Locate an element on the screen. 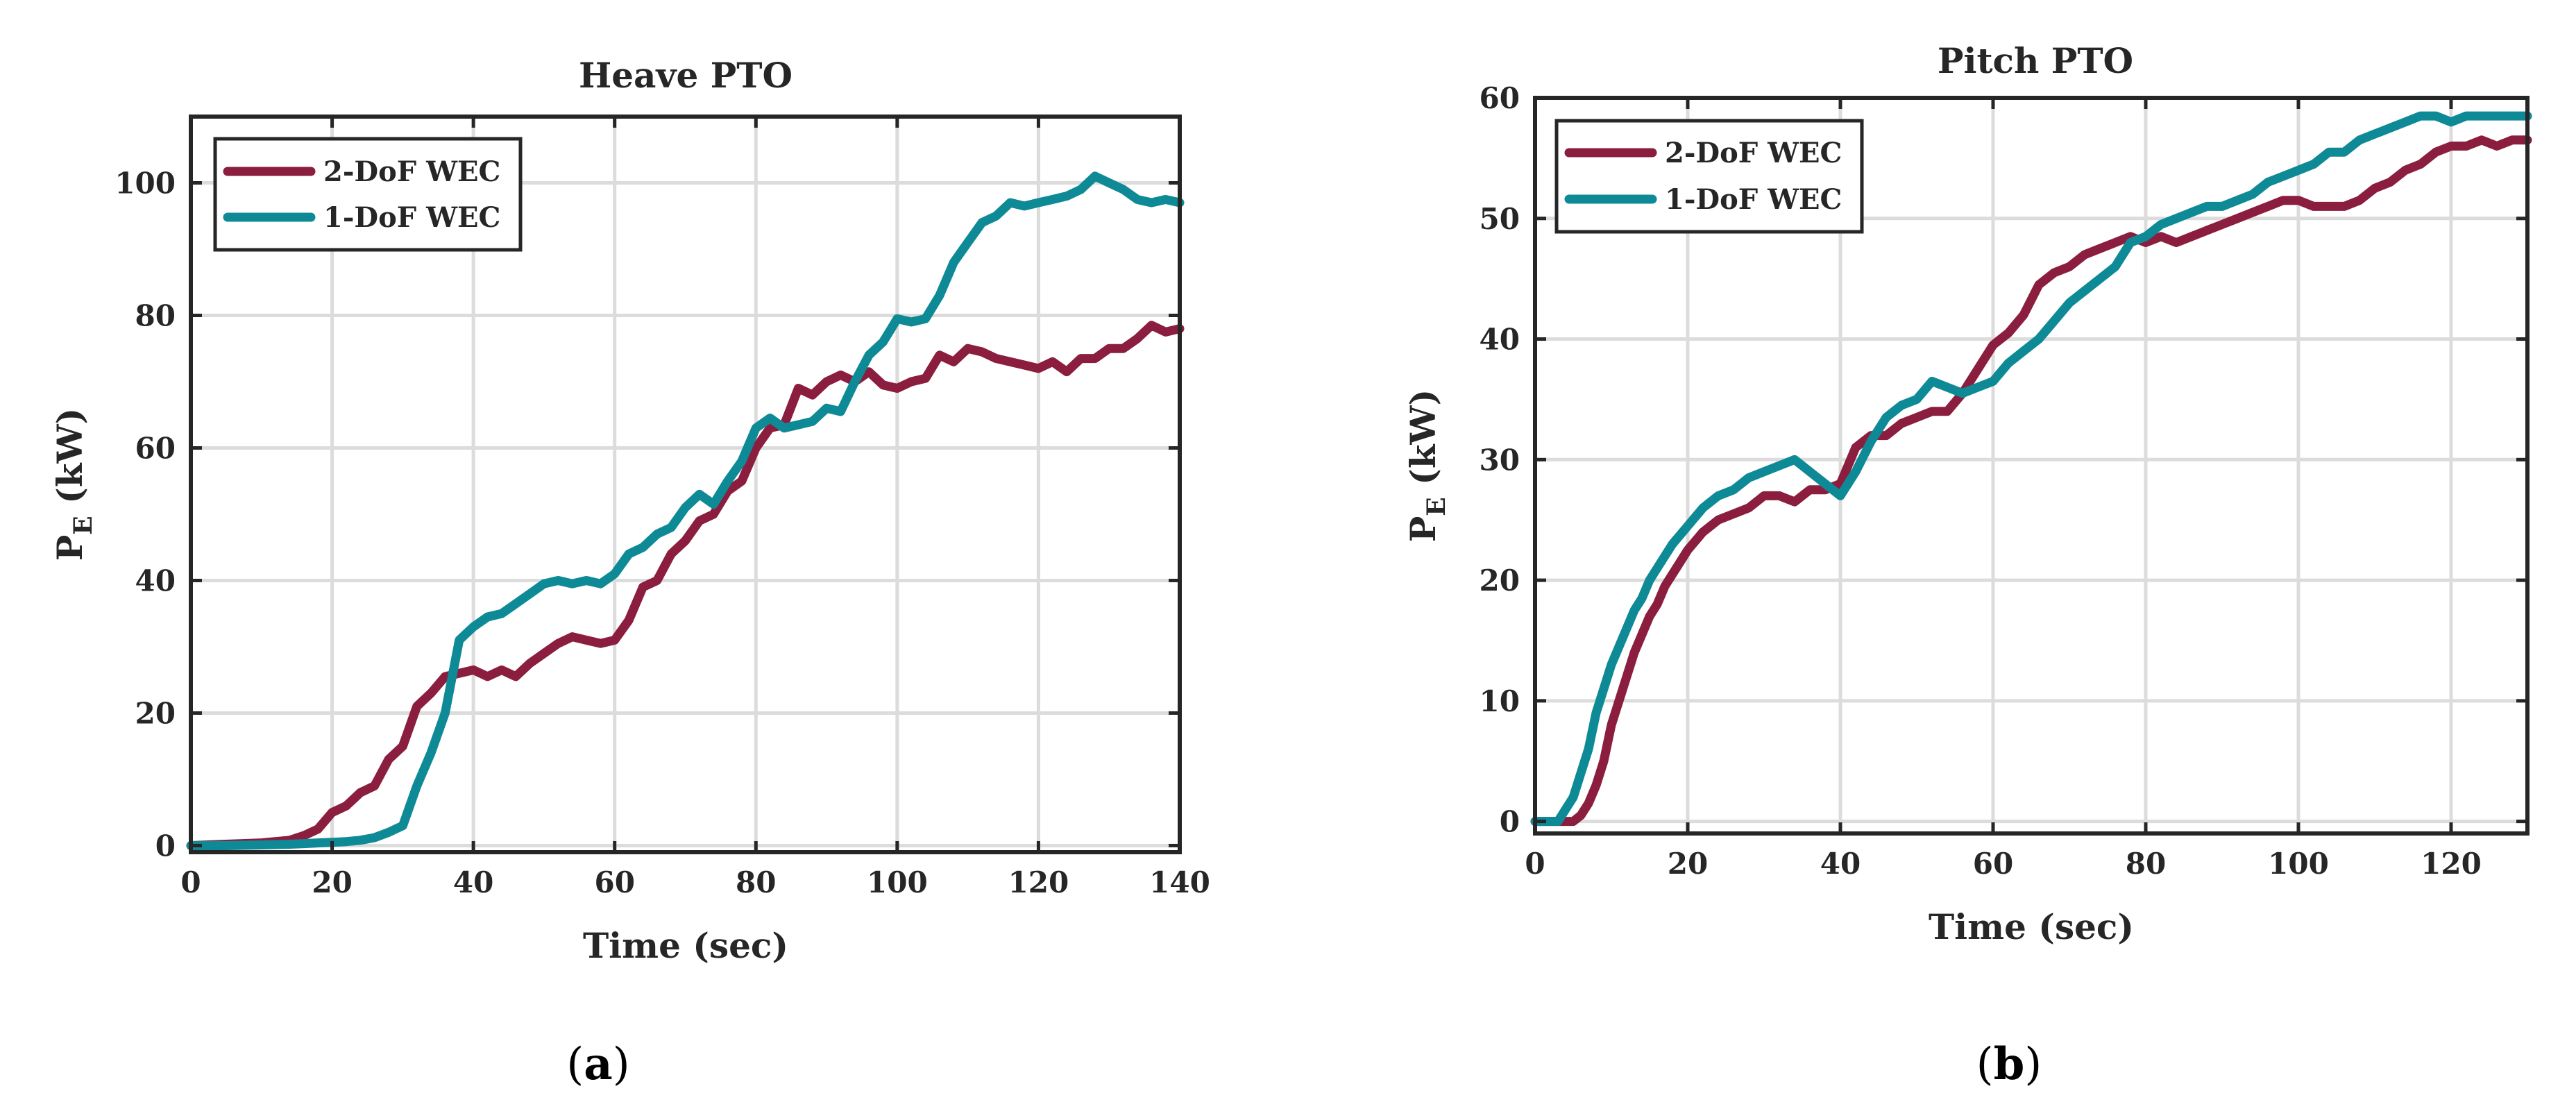 The image size is (2576, 1118). x-tick-label-a-40: 40 is located at coordinates (473, 882).